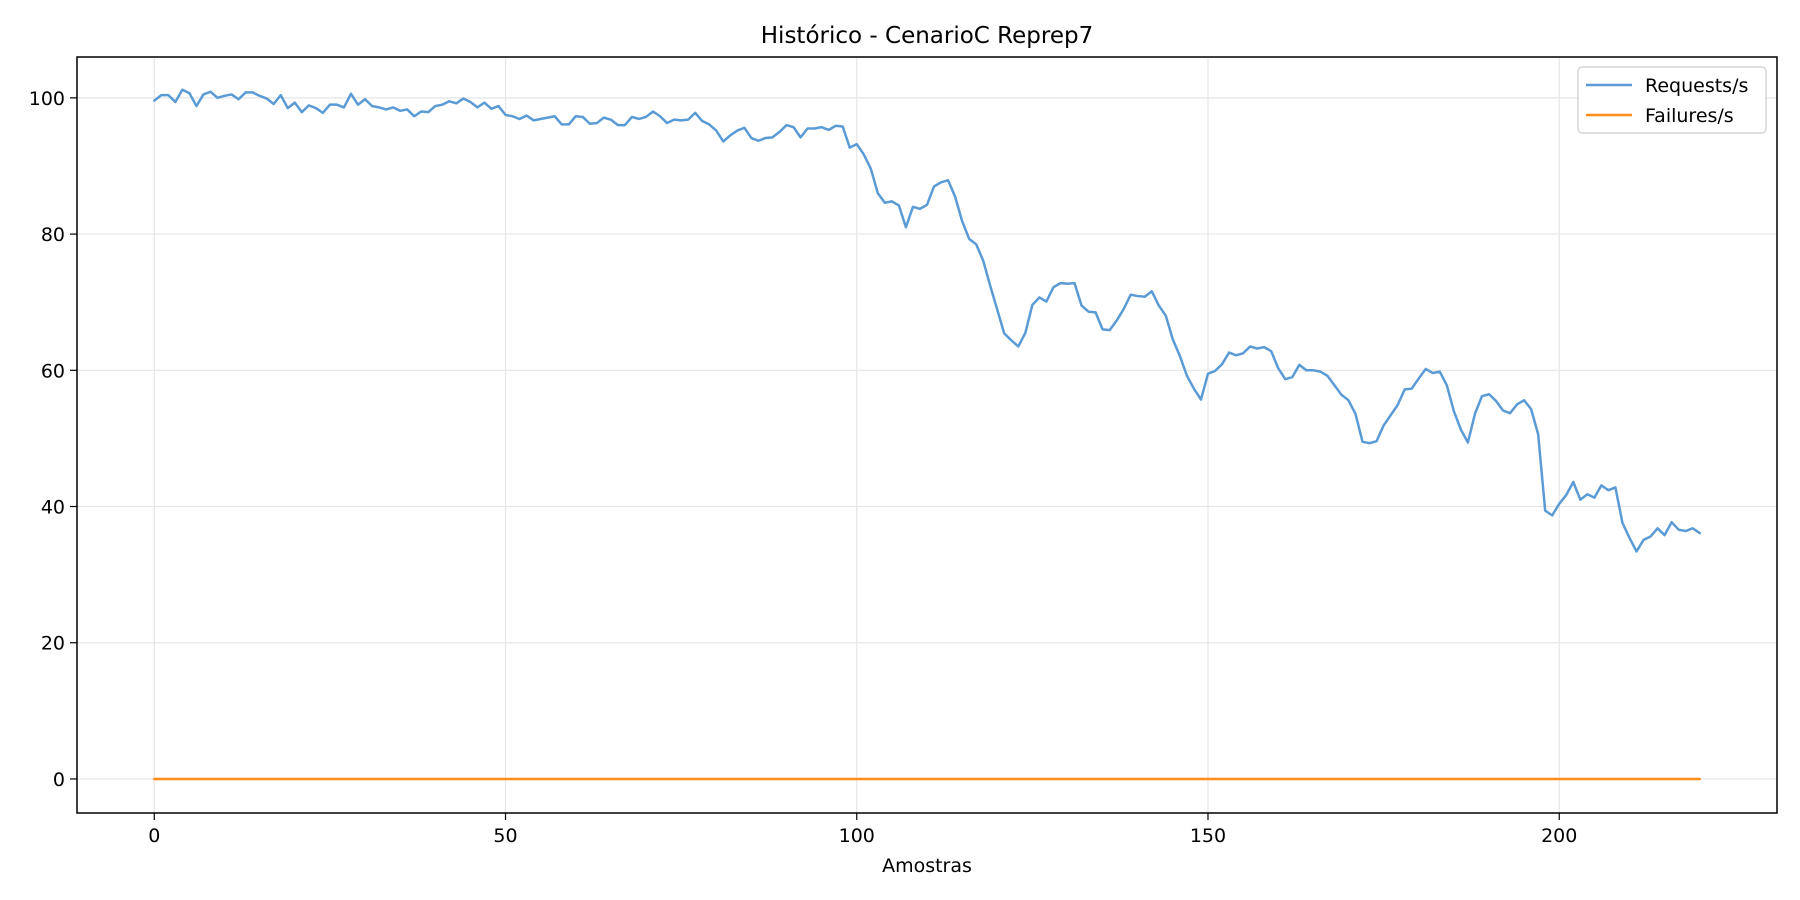 Image resolution: width=1800 pixels, height=900 pixels. What do you see at coordinates (505, 836) in the screenshot?
I see `x-tick-label-50: 50` at bounding box center [505, 836].